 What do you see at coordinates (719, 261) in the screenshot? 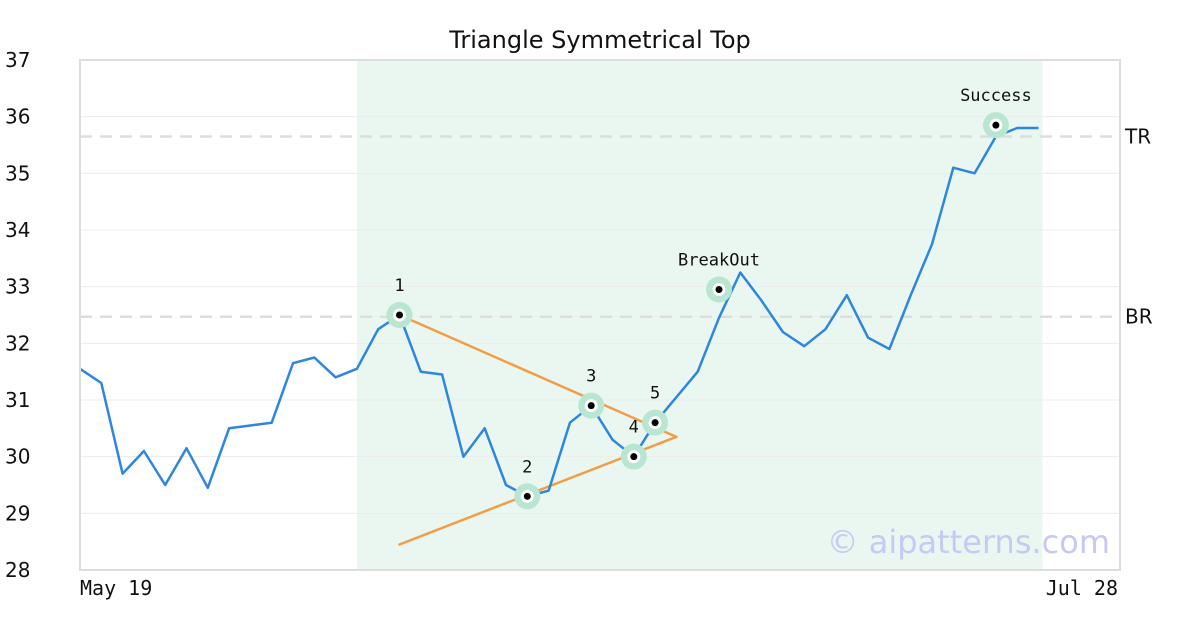
I see `point-label: BreakOut` at bounding box center [719, 261].